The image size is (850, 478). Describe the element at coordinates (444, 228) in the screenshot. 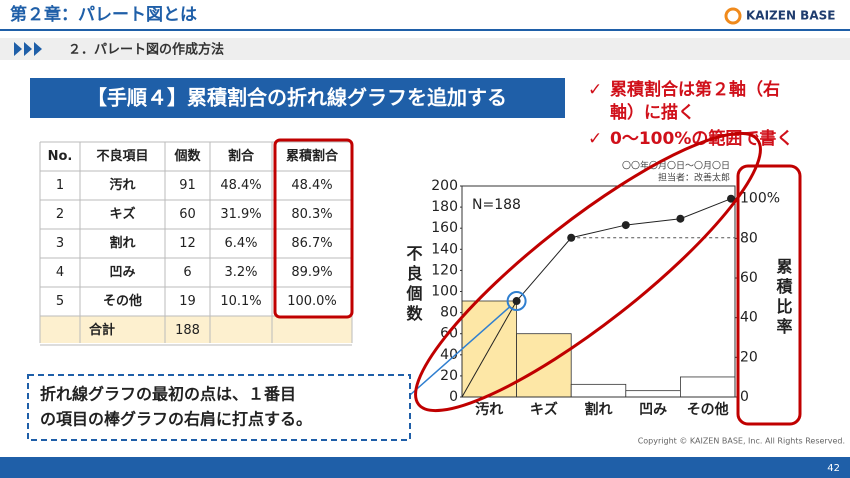

I see `y-tick-label: 160` at that location.